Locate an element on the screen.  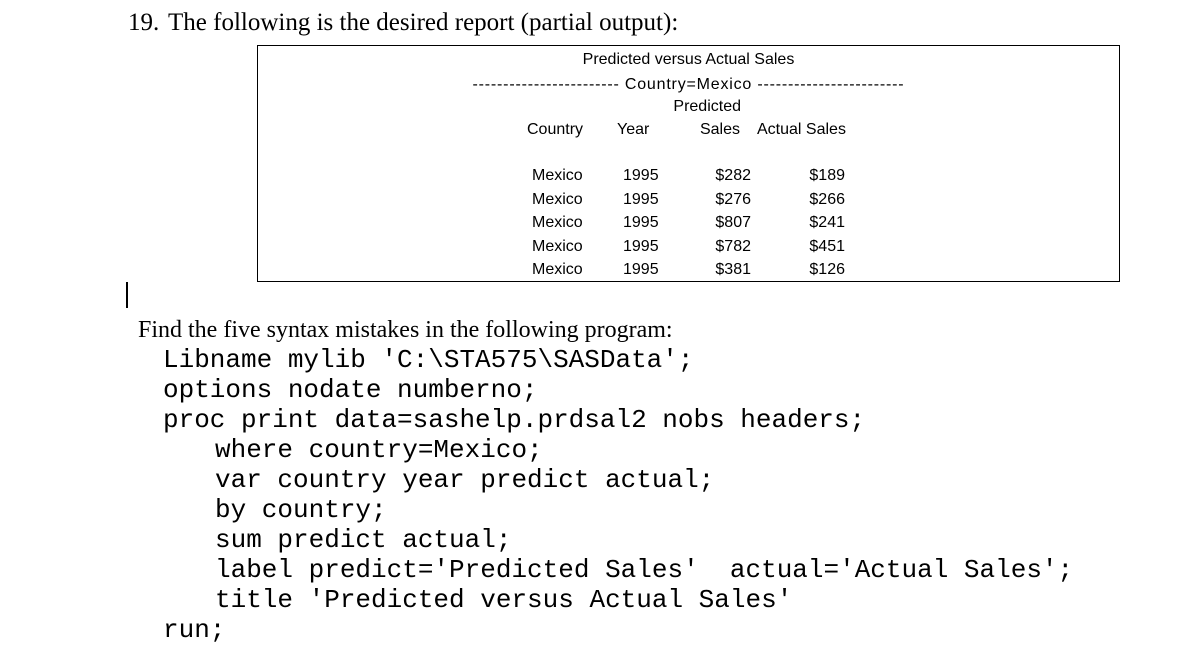
header-actual-sales: Actual Sales is located at coordinates (801, 129).